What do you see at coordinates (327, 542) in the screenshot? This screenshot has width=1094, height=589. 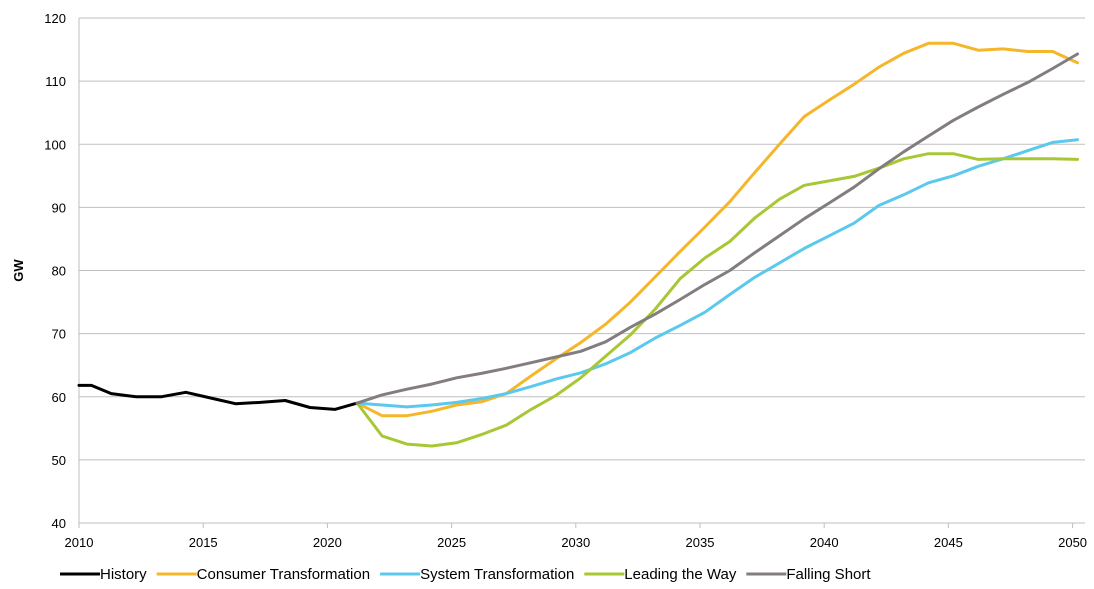 I see `x-tick-label: 2020` at bounding box center [327, 542].